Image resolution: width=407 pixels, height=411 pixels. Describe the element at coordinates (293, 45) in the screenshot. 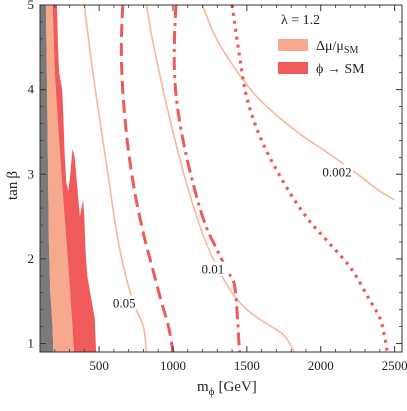

I see `legend-swatch-delta-mu` at that location.